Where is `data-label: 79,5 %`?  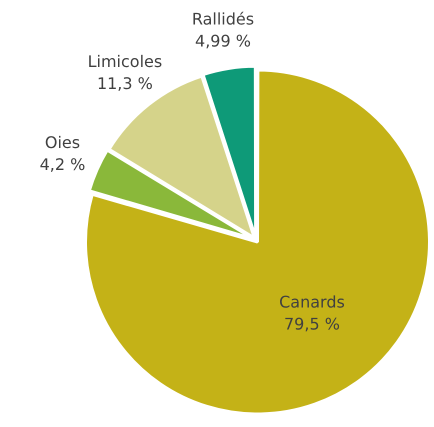 data-label: 79,5 % is located at coordinates (312, 324).